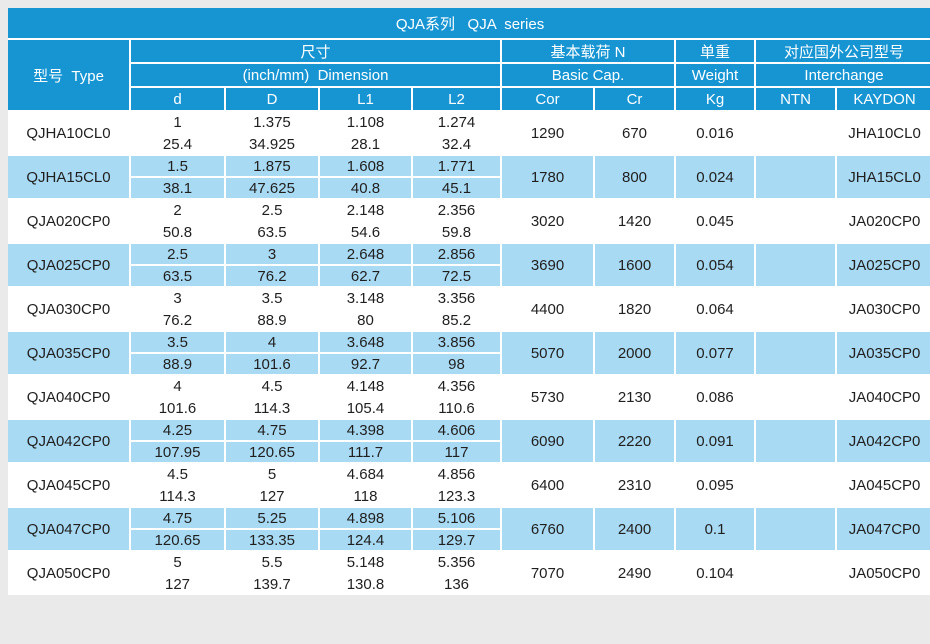 The width and height of the screenshot is (930, 644). I want to click on cell-type: QJA035CP0, so click(69, 353).